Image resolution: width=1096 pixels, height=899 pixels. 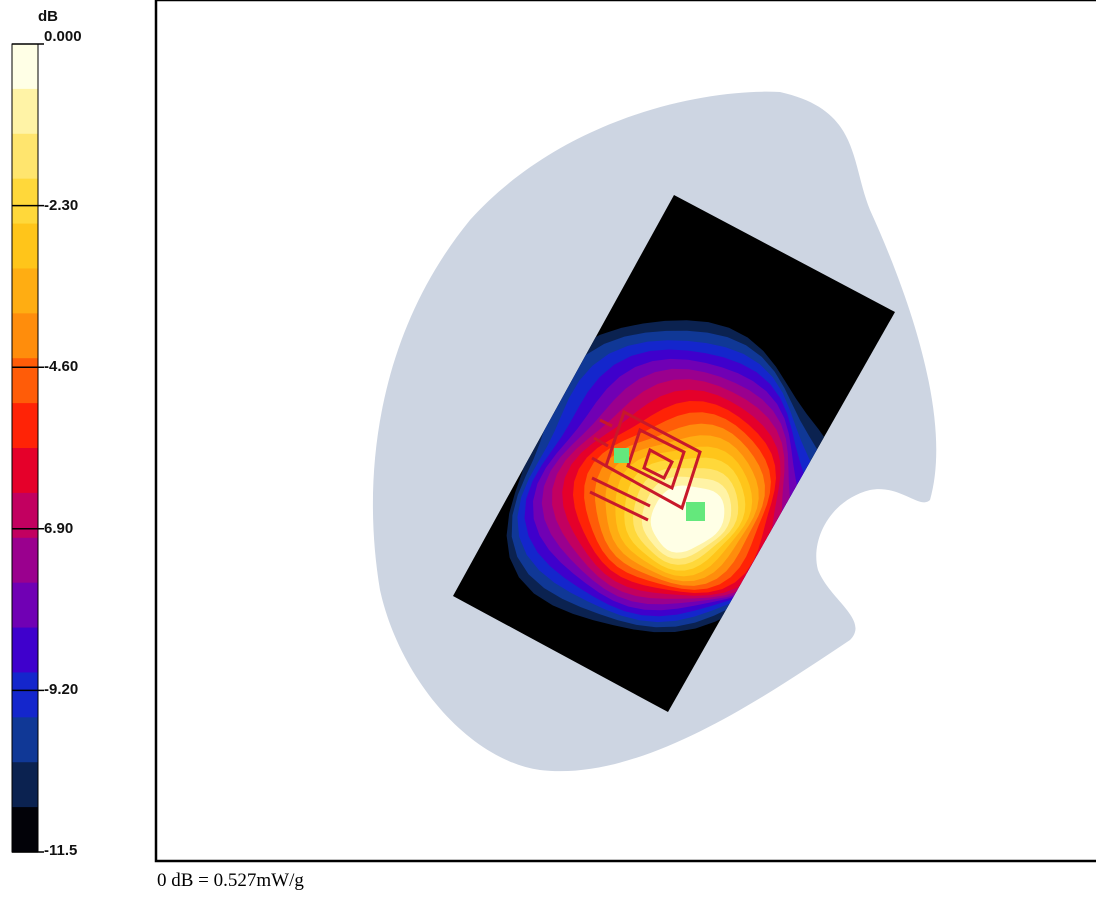 I want to click on colorbar-tick-label: -11.5, so click(x=61, y=850).